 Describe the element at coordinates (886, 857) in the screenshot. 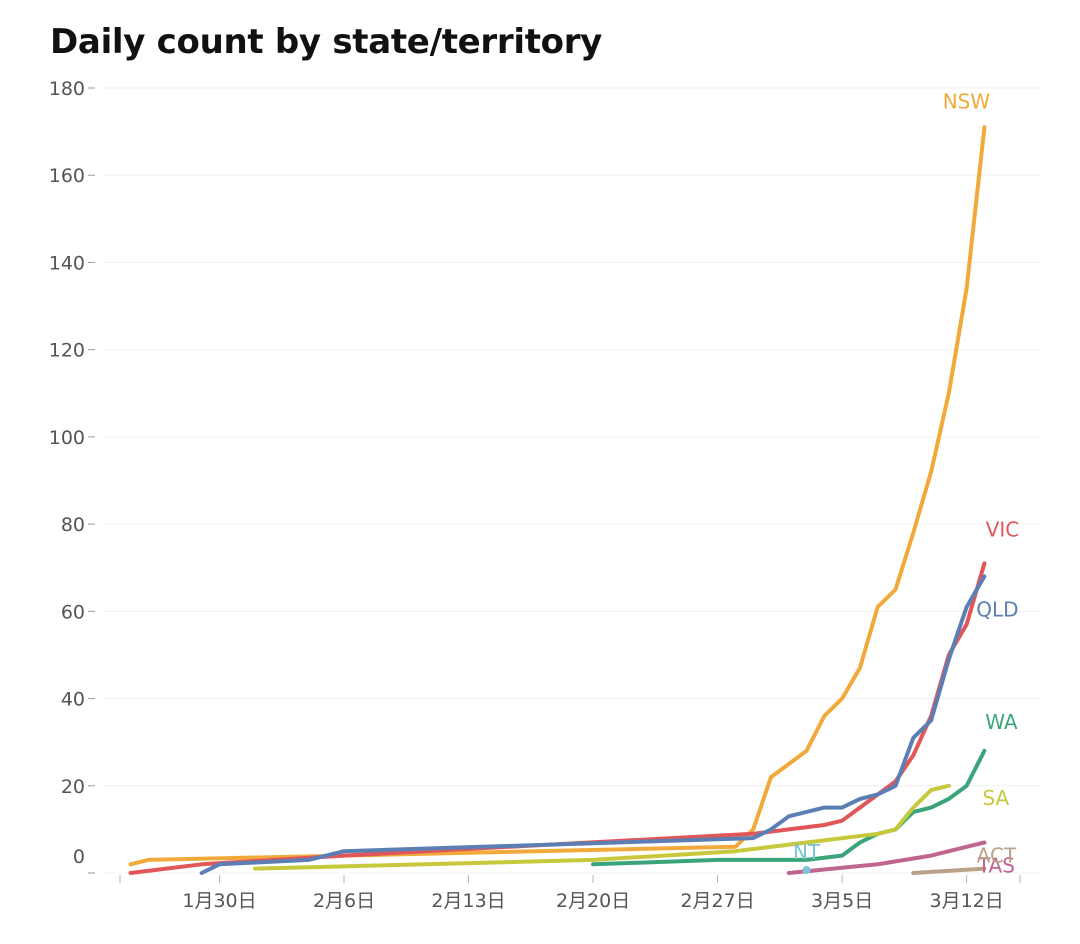

I see `series-line-tas` at that location.